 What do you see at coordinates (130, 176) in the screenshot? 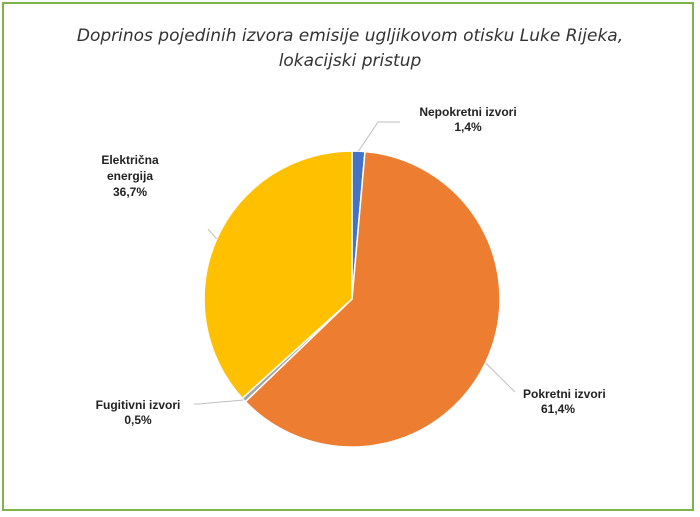
I see `label-elektricna-name-2: energija` at bounding box center [130, 176].